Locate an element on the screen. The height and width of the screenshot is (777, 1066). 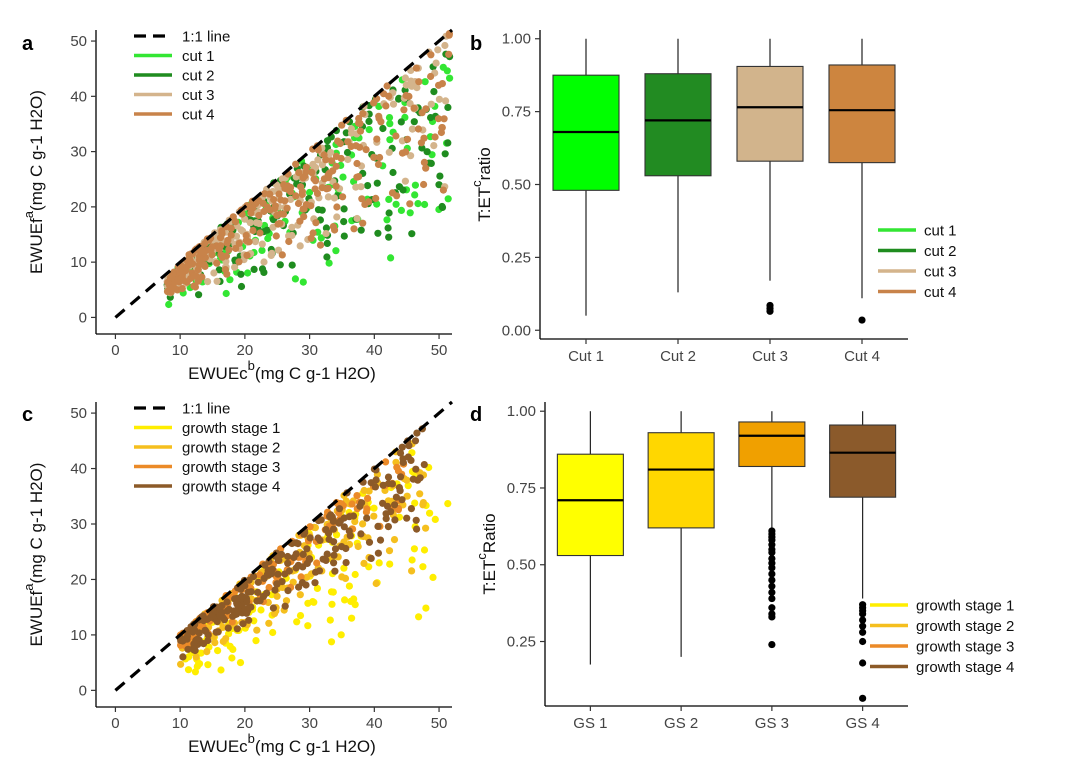
x-tick-label: 30 is located at coordinates (309, 350).